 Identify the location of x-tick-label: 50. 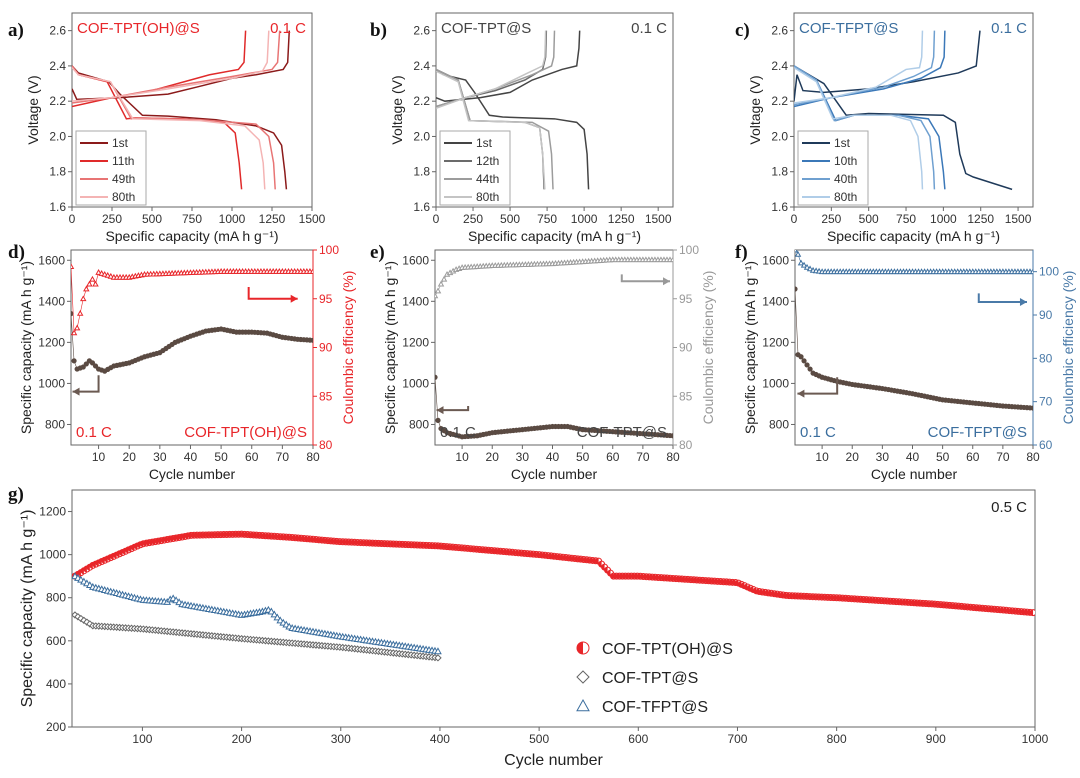
(943, 457).